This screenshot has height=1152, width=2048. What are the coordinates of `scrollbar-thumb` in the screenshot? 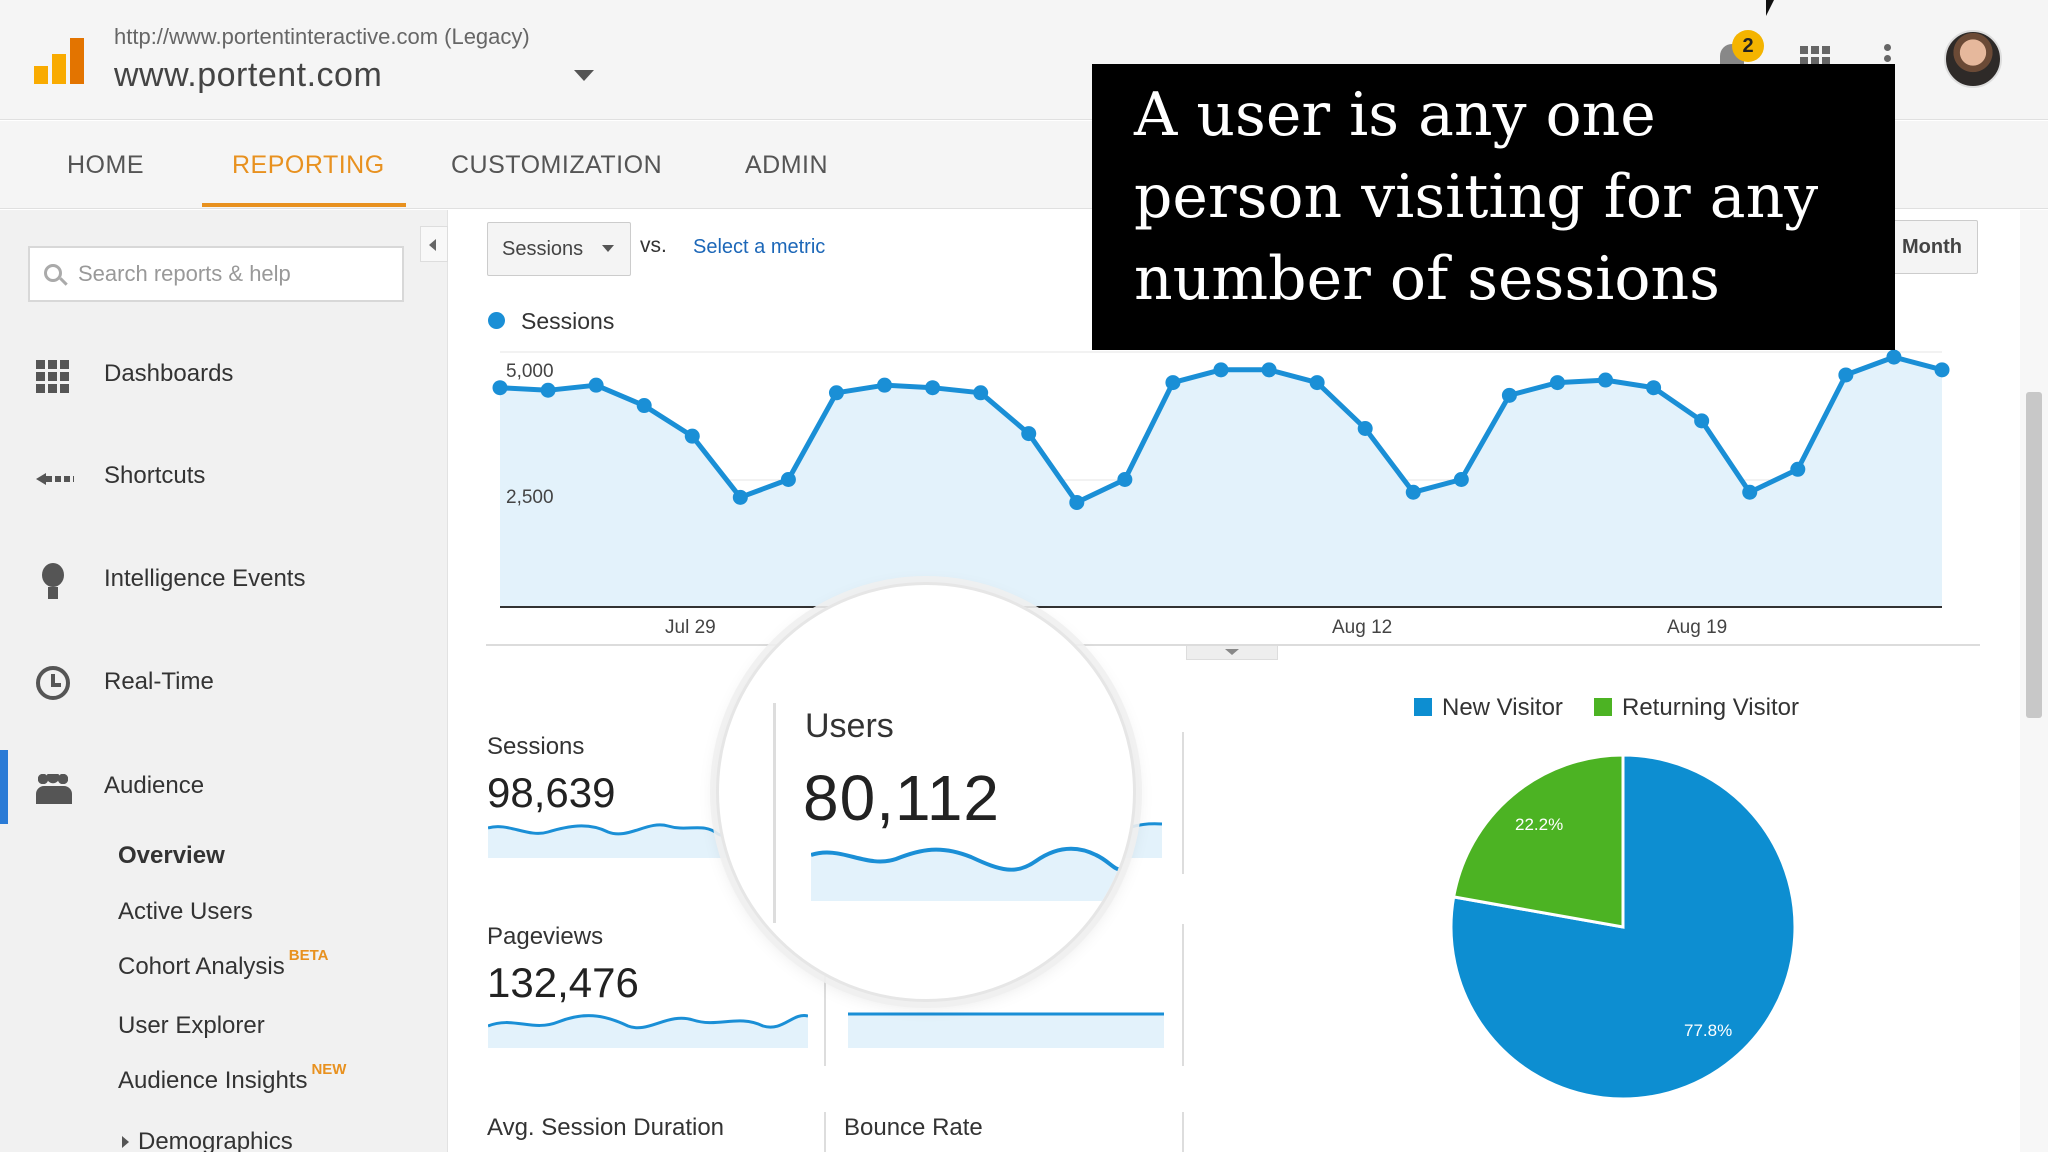 It's located at (2034, 555).